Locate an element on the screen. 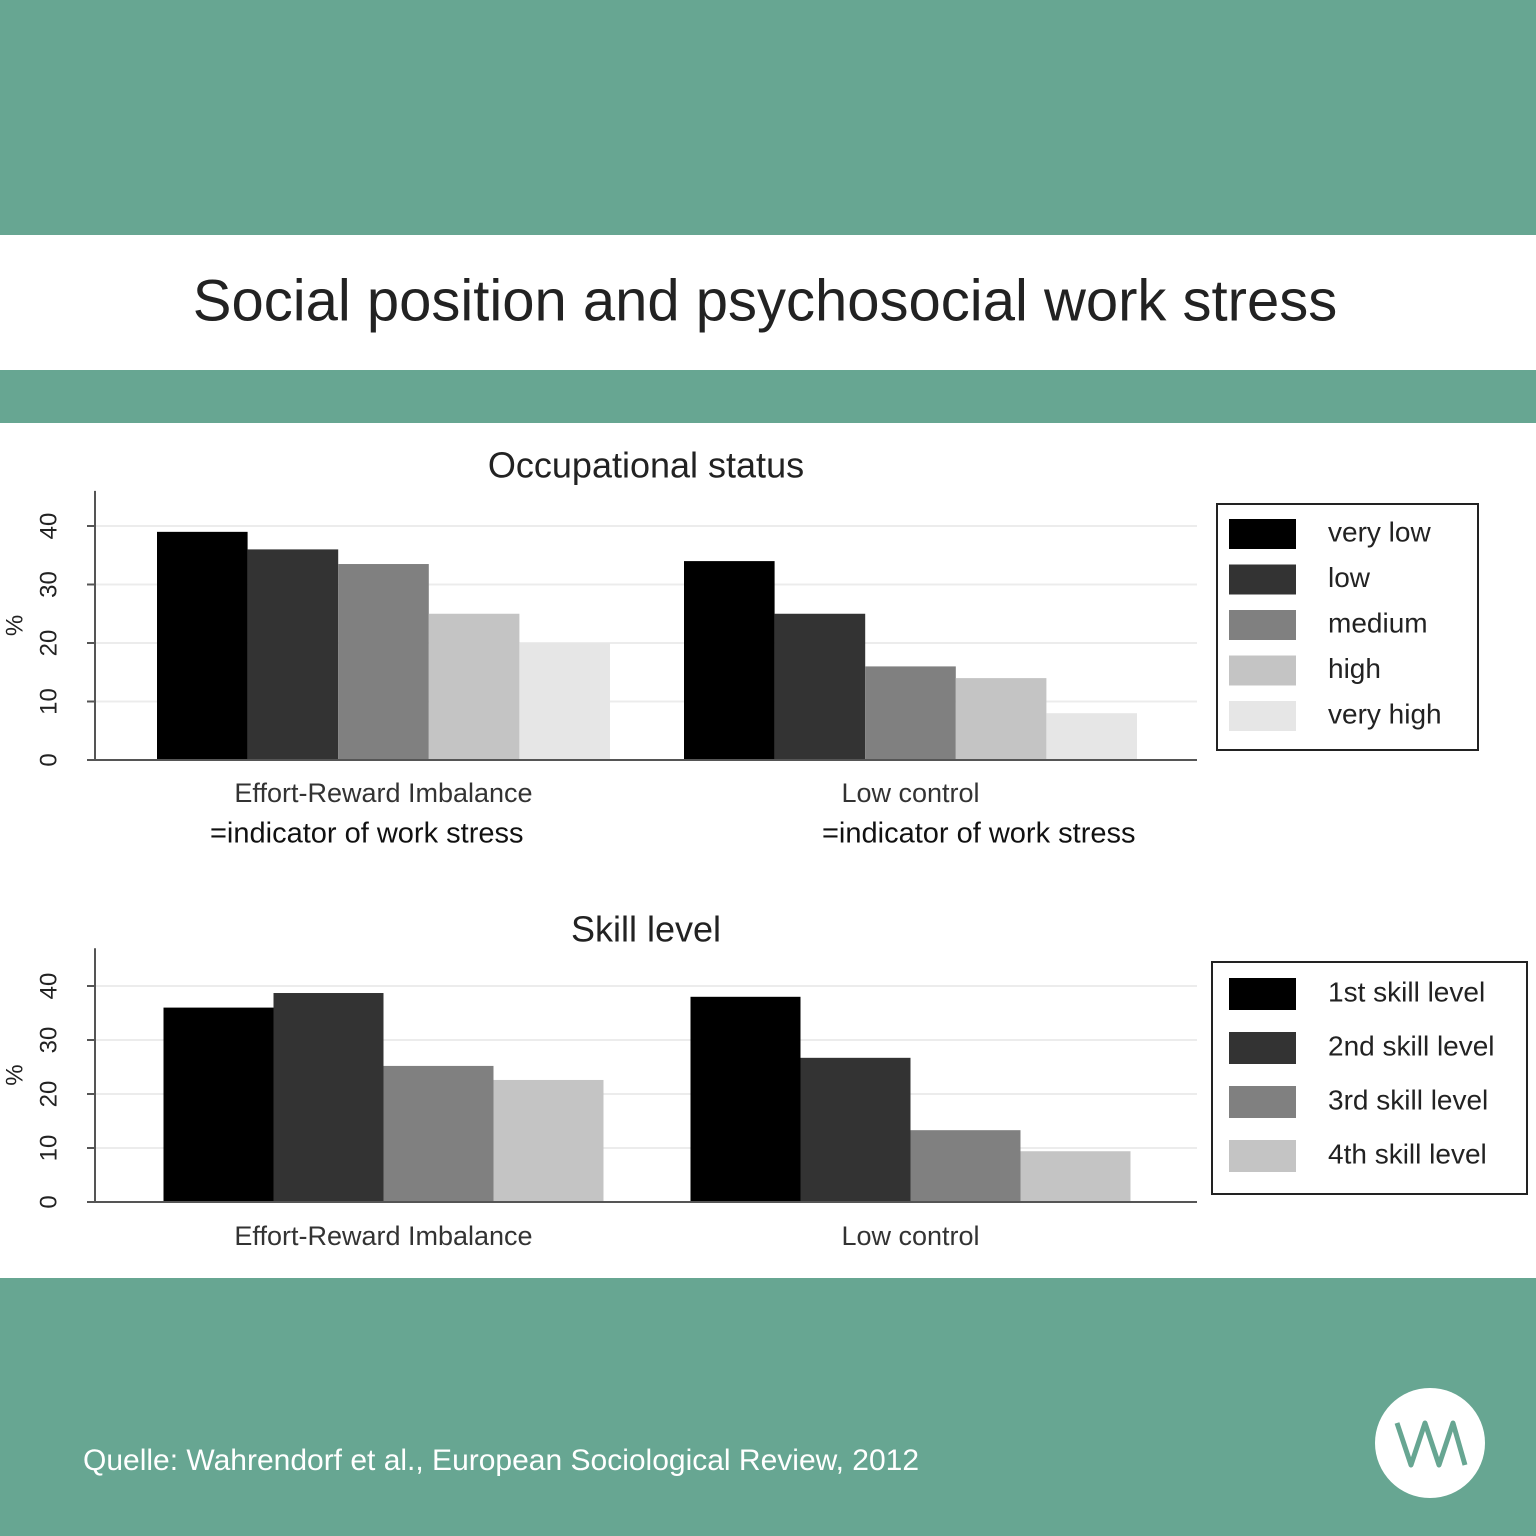  legend-label: 3rd skill level is located at coordinates (1408, 1099).